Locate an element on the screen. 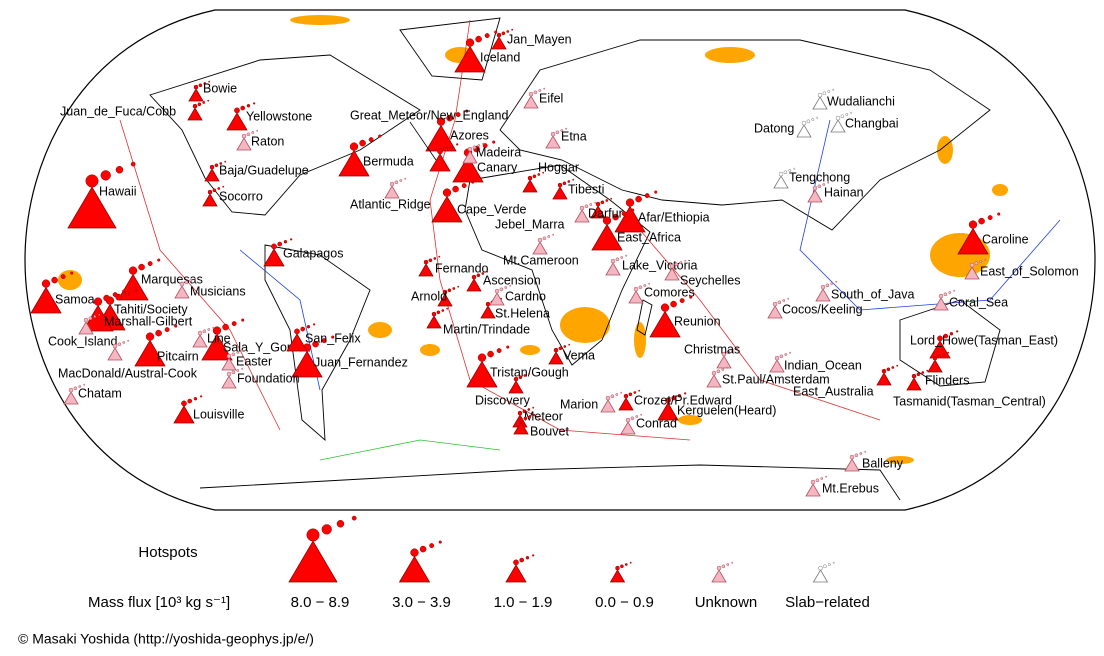 The width and height of the screenshot is (1104, 656). hotspot-label: Seychelles is located at coordinates (710, 280).